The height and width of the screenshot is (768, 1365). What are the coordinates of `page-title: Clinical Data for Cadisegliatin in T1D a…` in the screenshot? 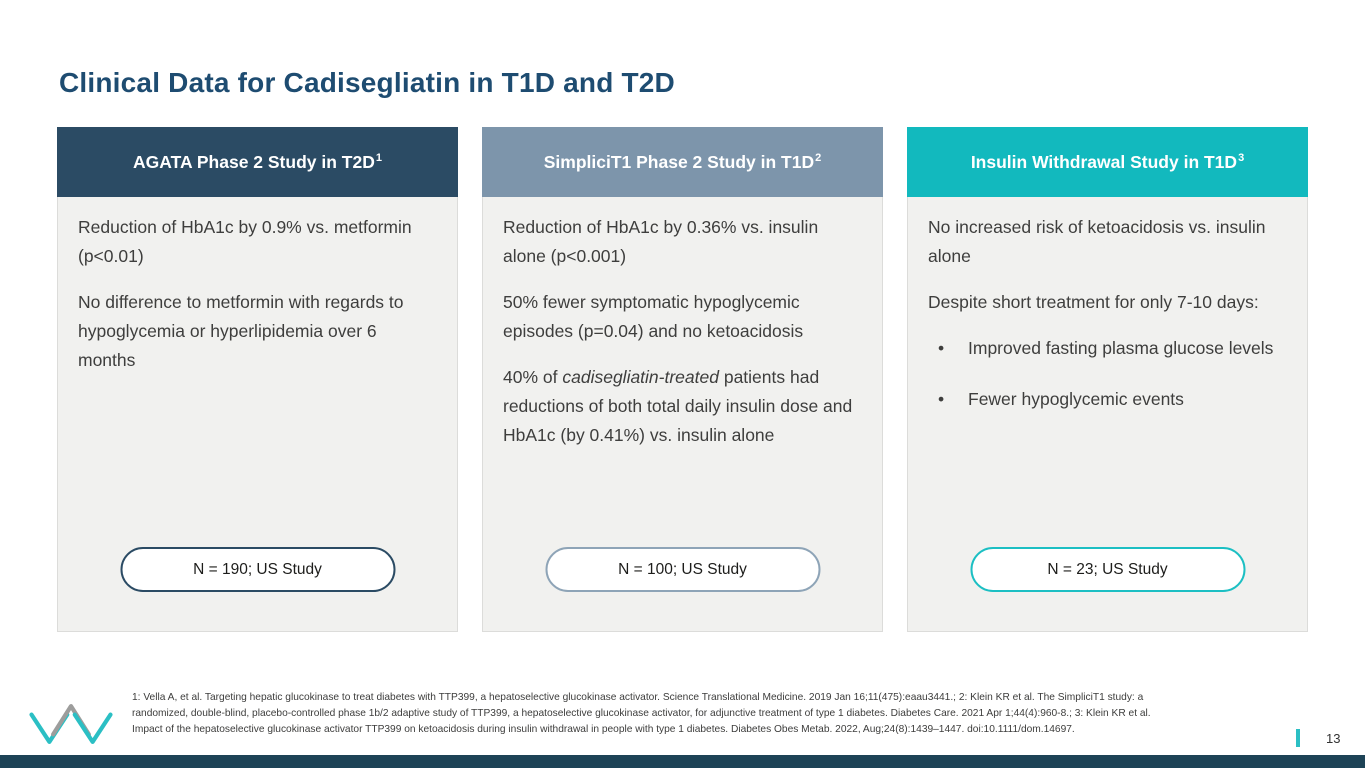 It's located at (367, 82).